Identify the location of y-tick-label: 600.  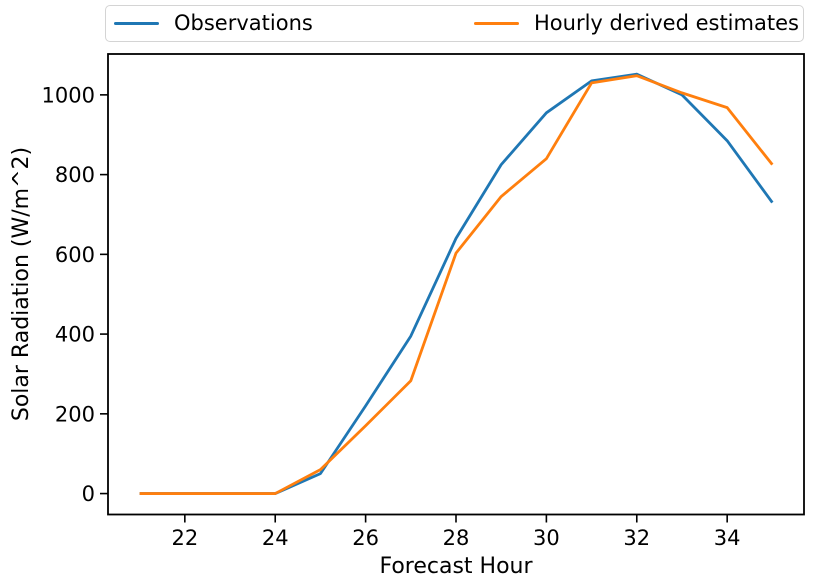
(75, 255).